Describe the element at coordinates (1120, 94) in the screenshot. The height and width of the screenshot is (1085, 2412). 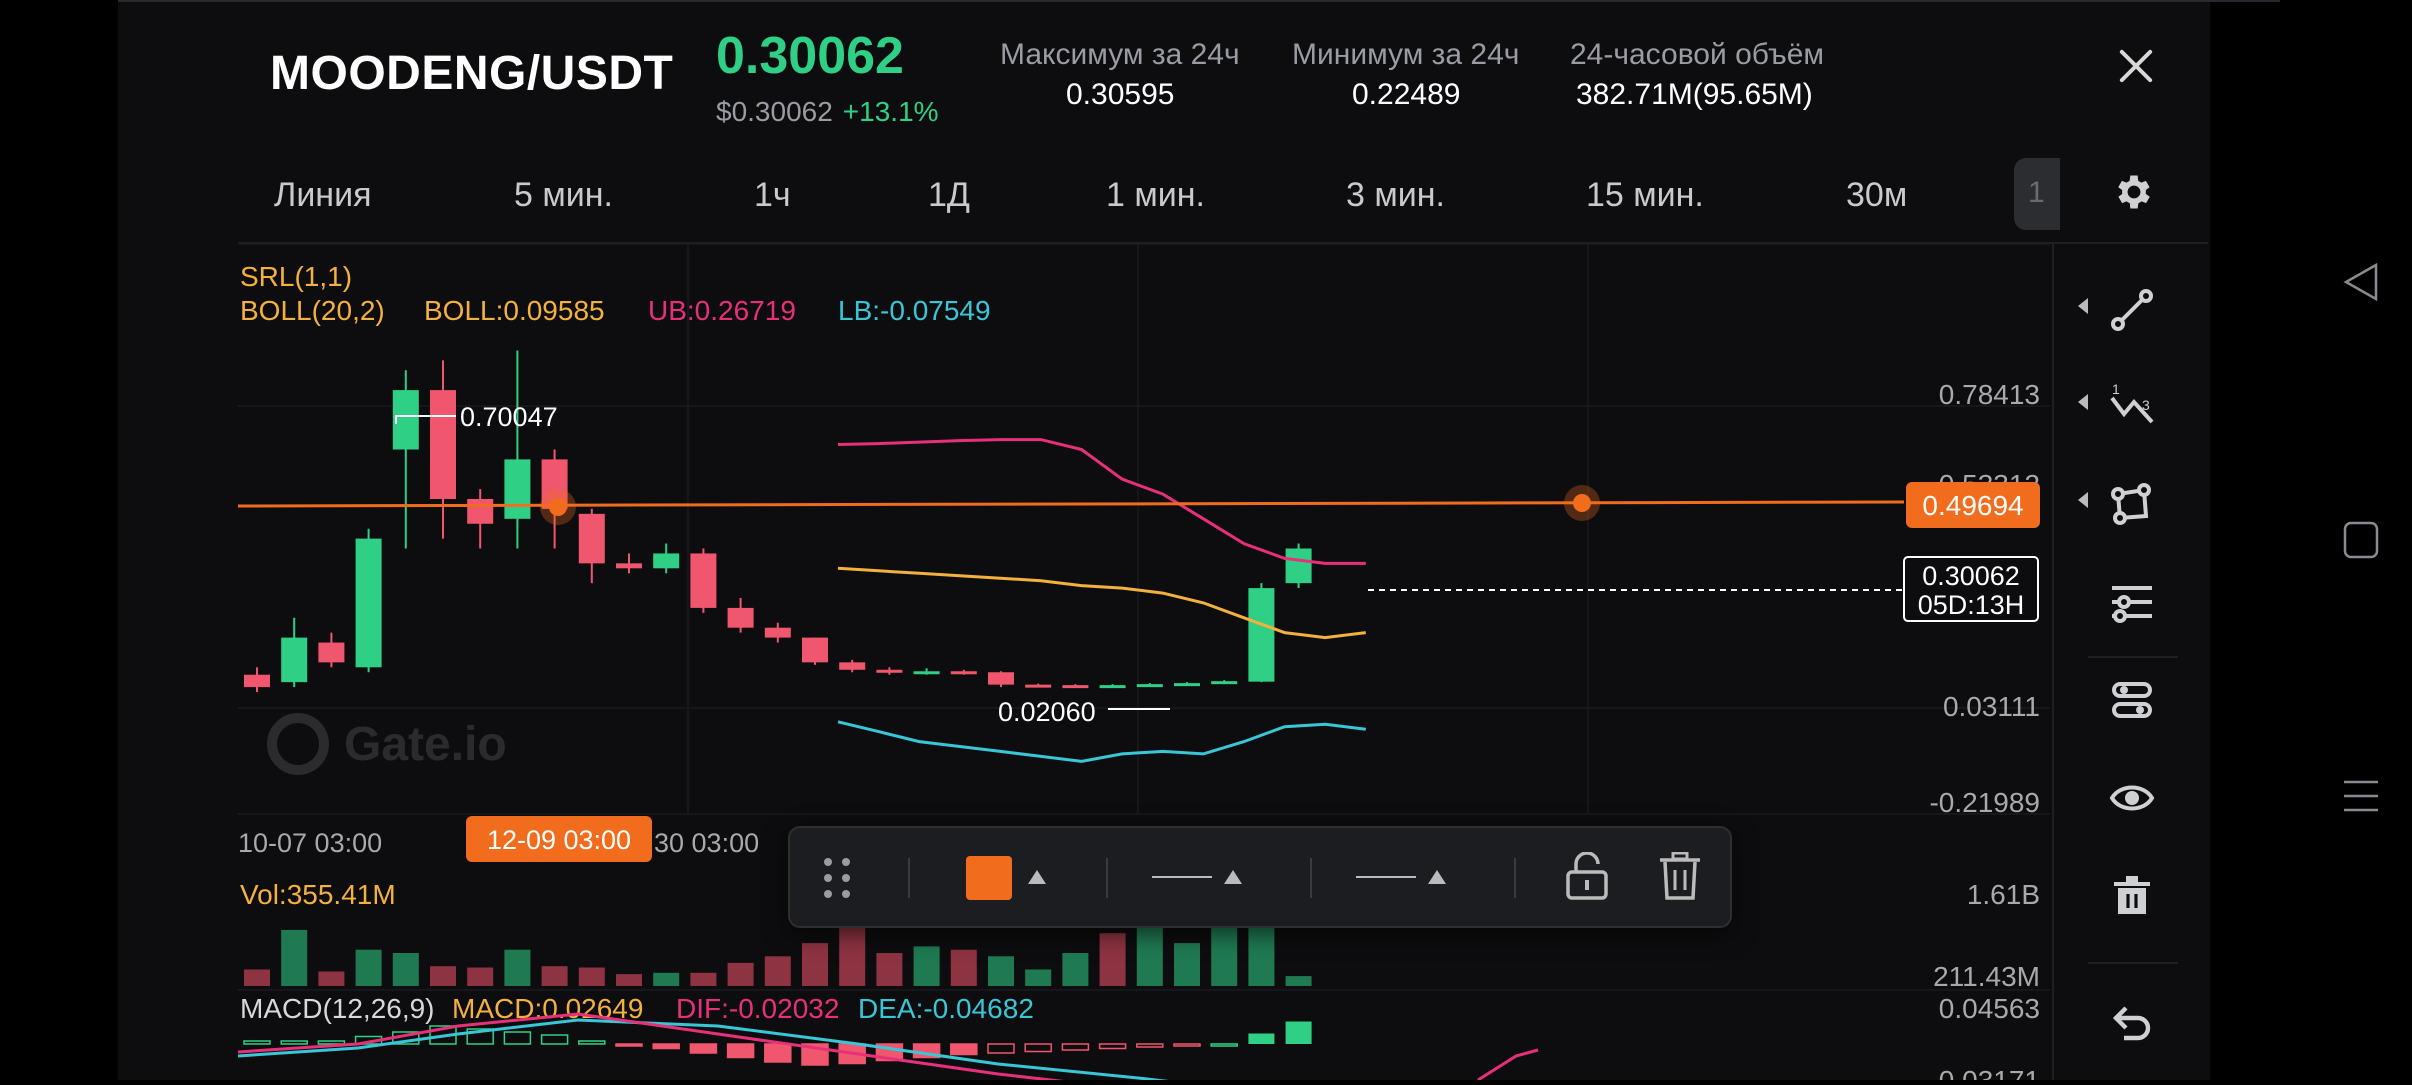
I see `stat-high-value: 0.30595` at that location.